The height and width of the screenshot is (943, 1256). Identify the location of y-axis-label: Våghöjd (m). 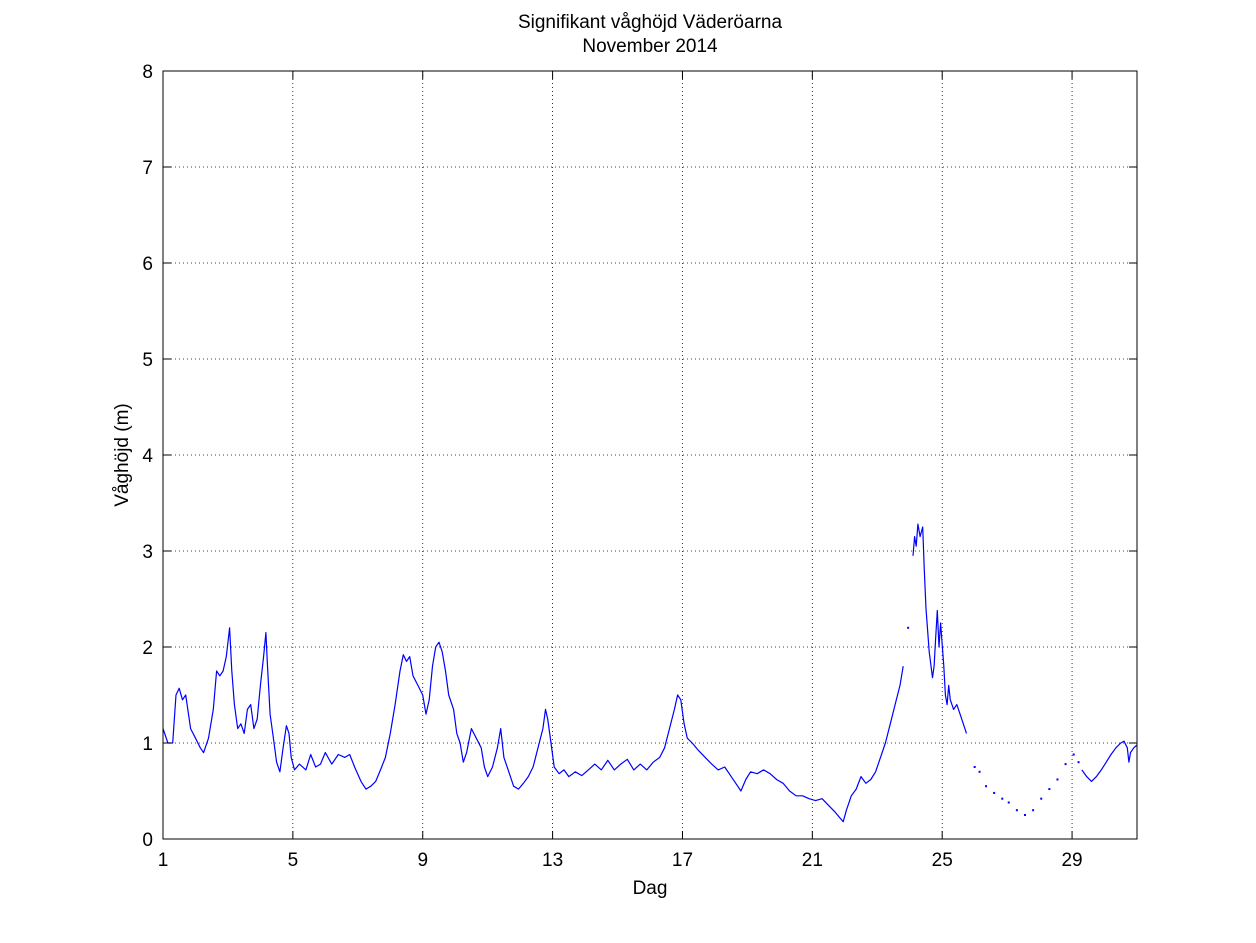
(122, 455).